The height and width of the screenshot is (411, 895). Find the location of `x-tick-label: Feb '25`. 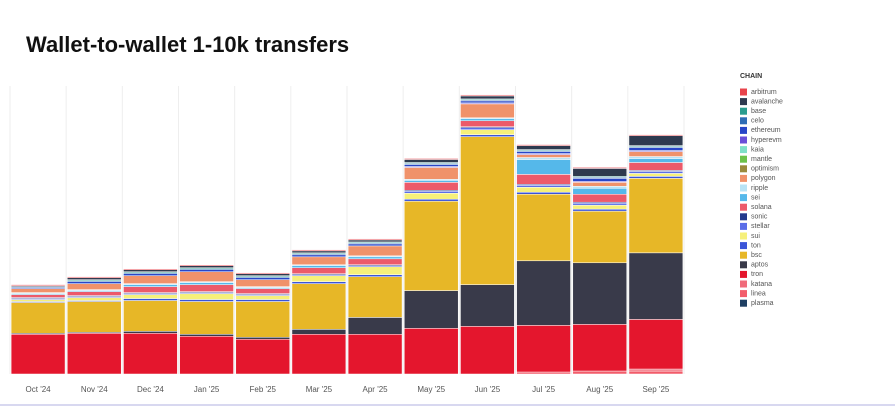

x-tick-label: Feb '25 is located at coordinates (263, 389).